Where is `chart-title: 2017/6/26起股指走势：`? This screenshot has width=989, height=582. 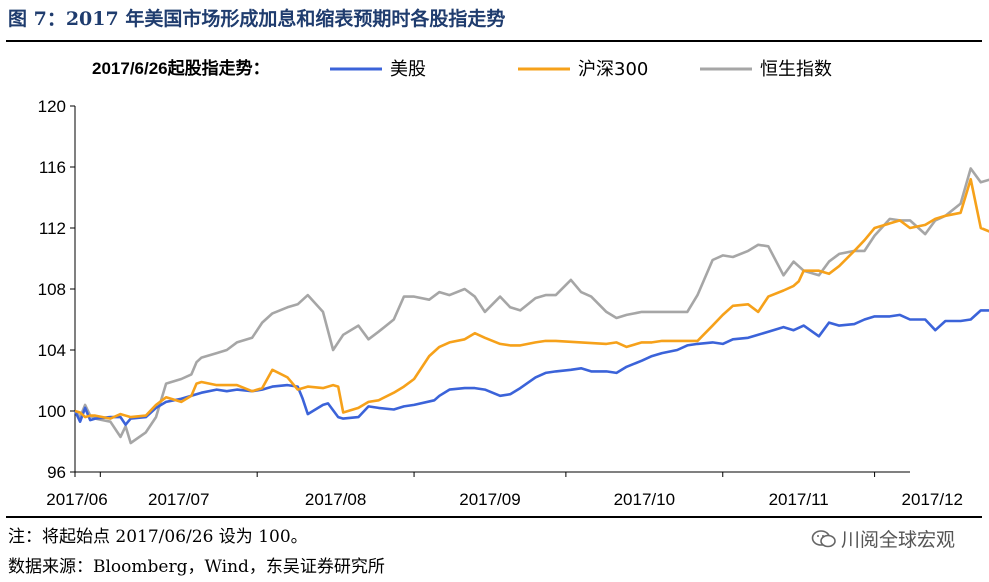
chart-title: 2017/6/26起股指走势： is located at coordinates (181, 68).